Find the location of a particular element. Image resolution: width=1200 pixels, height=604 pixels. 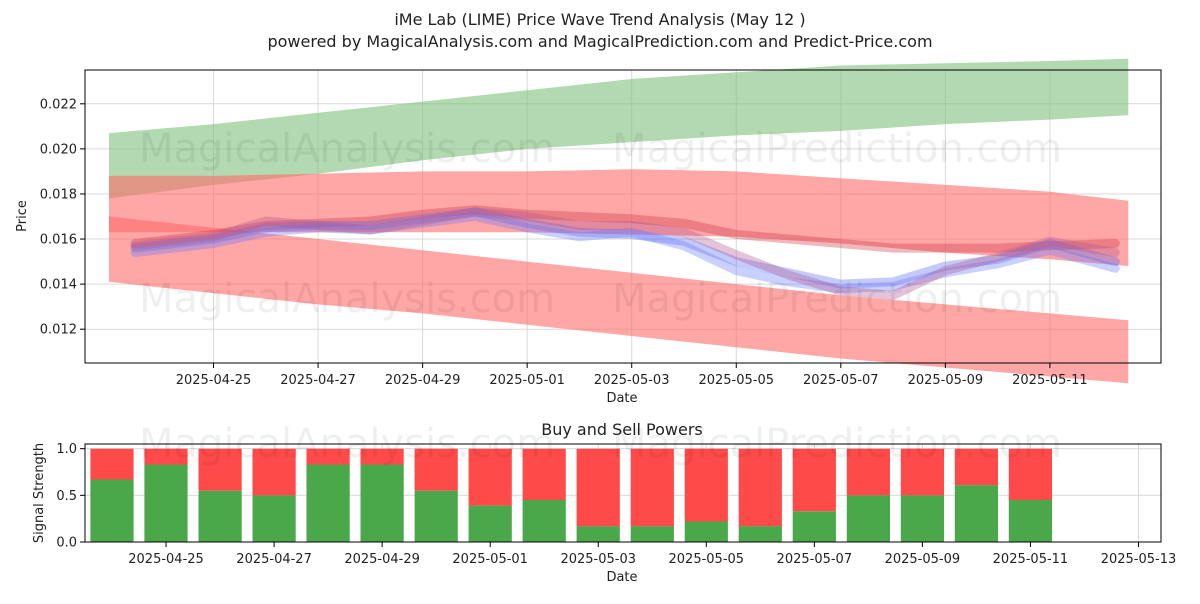

signal-x-axis-label: Date is located at coordinates (621, 577).